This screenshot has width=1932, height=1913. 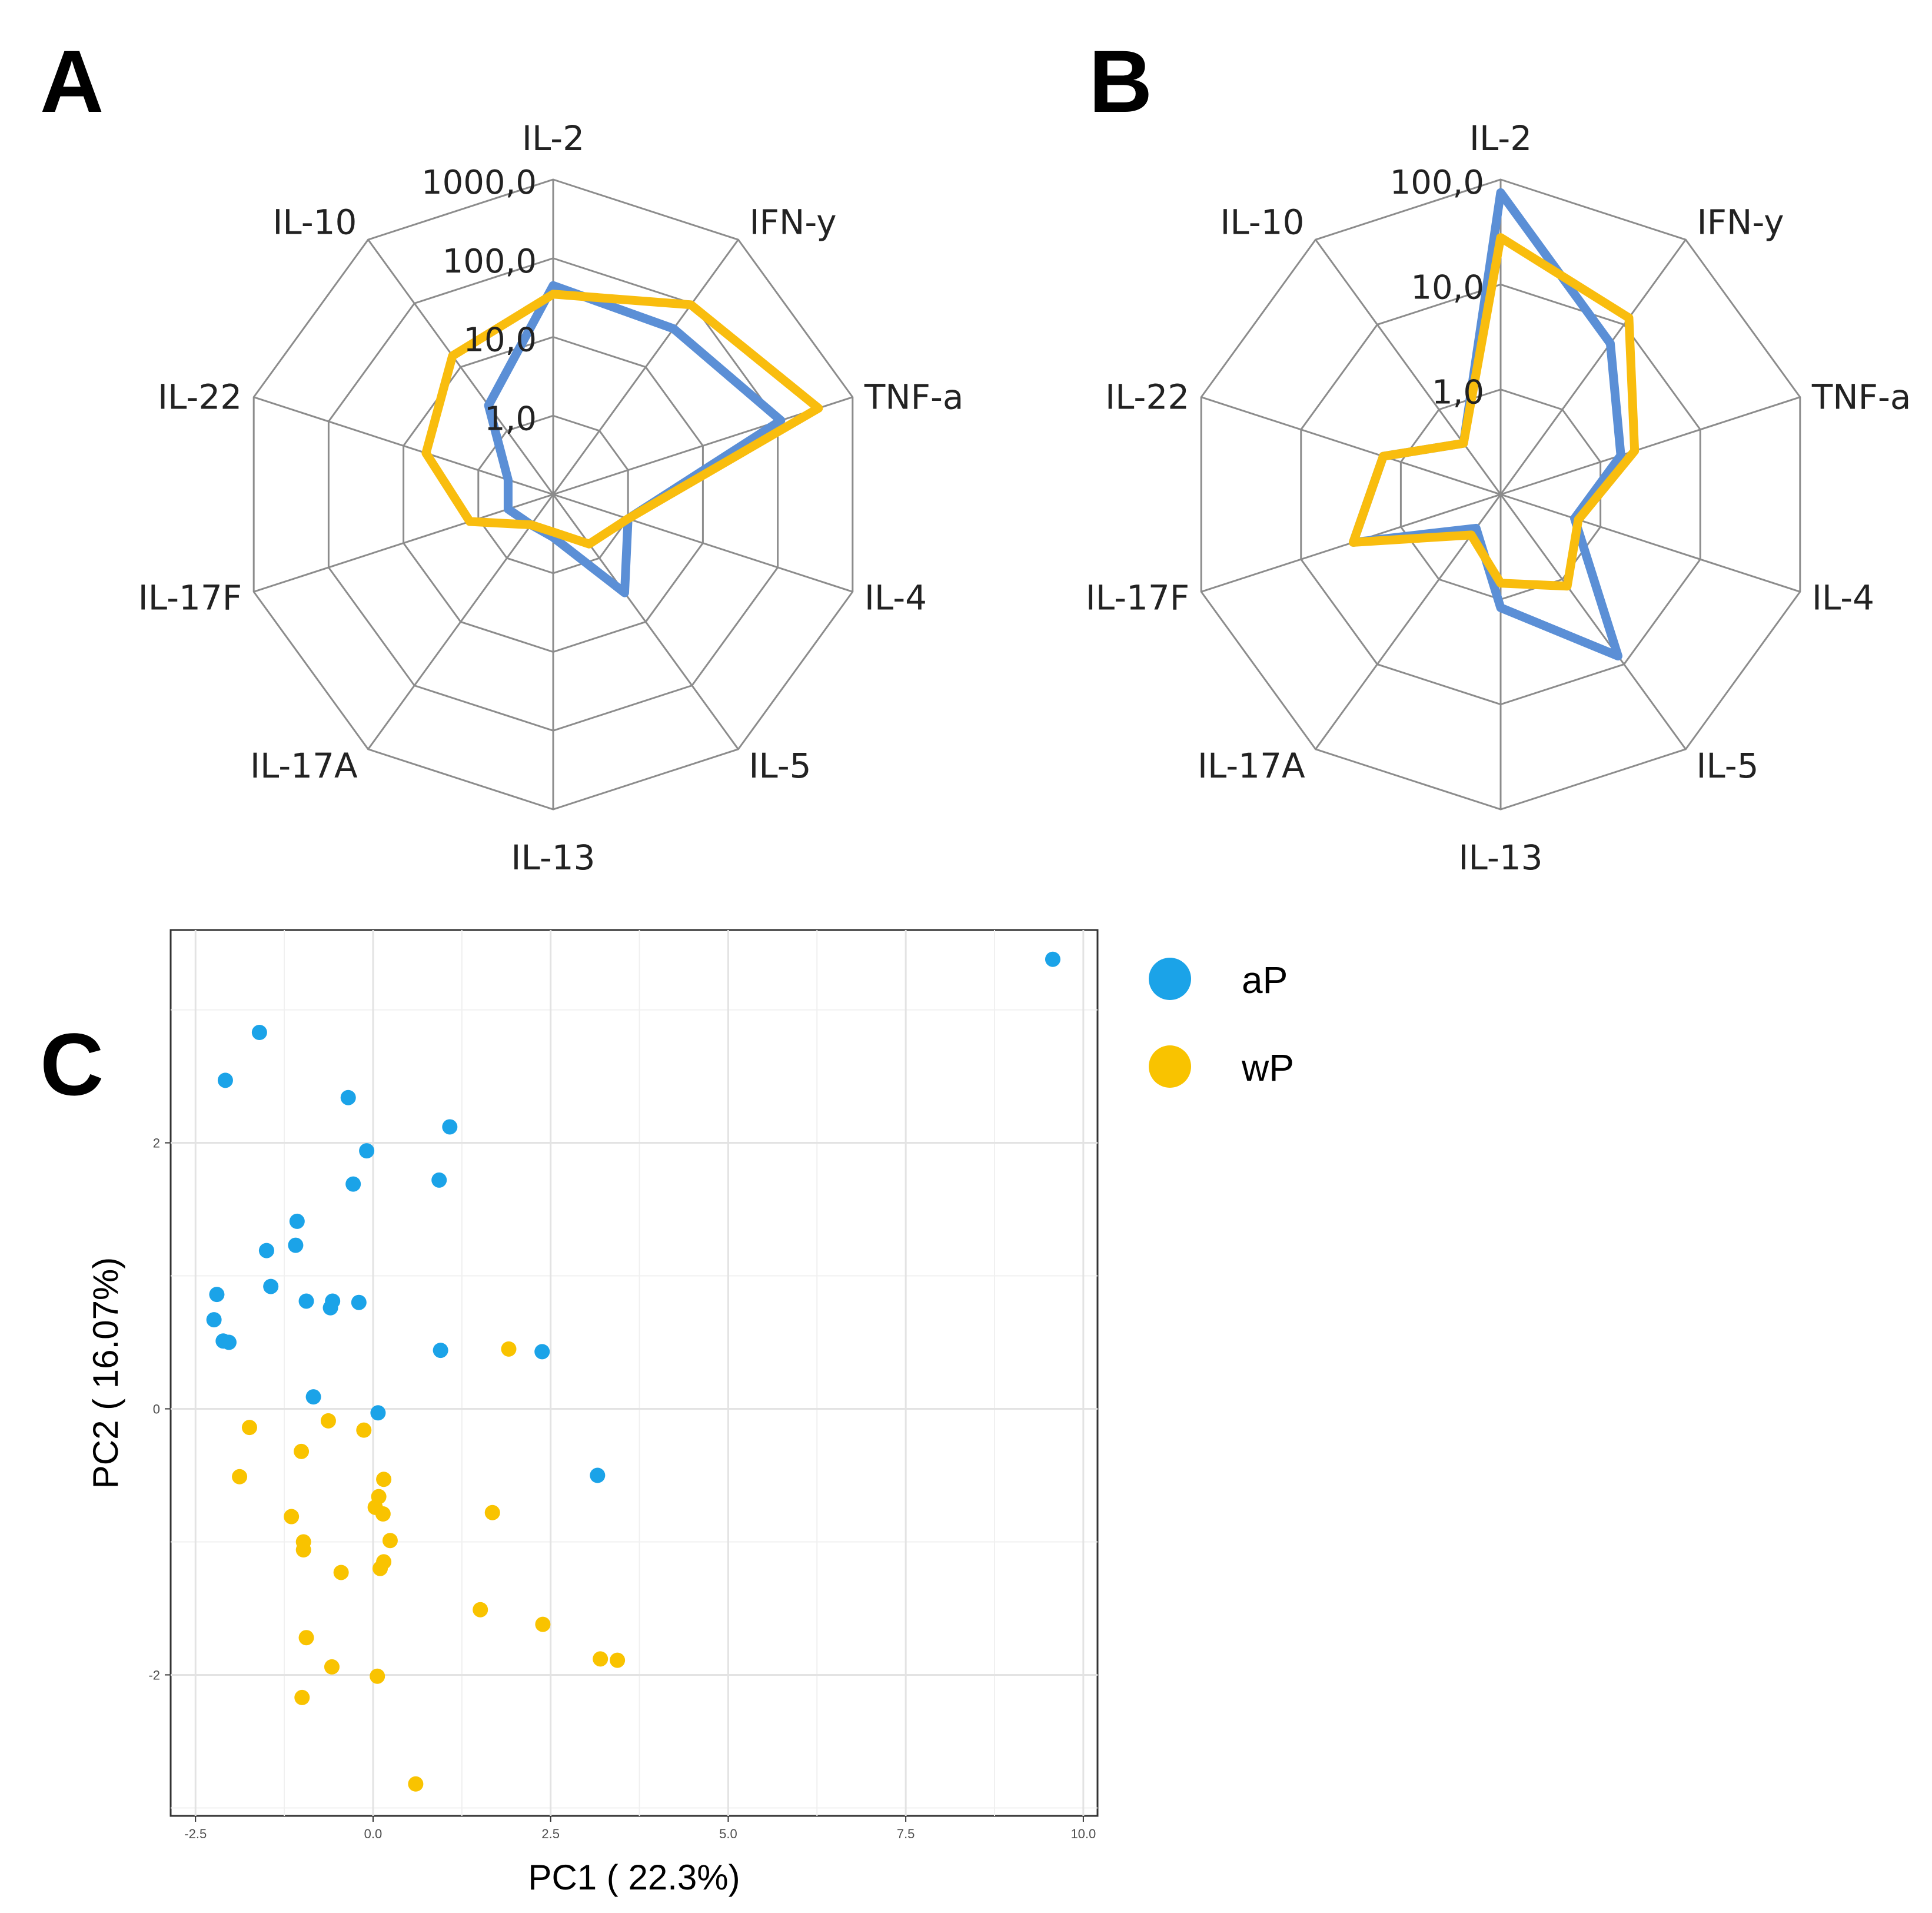 What do you see at coordinates (550, 1834) in the screenshot?
I see `x-tick-label: 2.5` at bounding box center [550, 1834].